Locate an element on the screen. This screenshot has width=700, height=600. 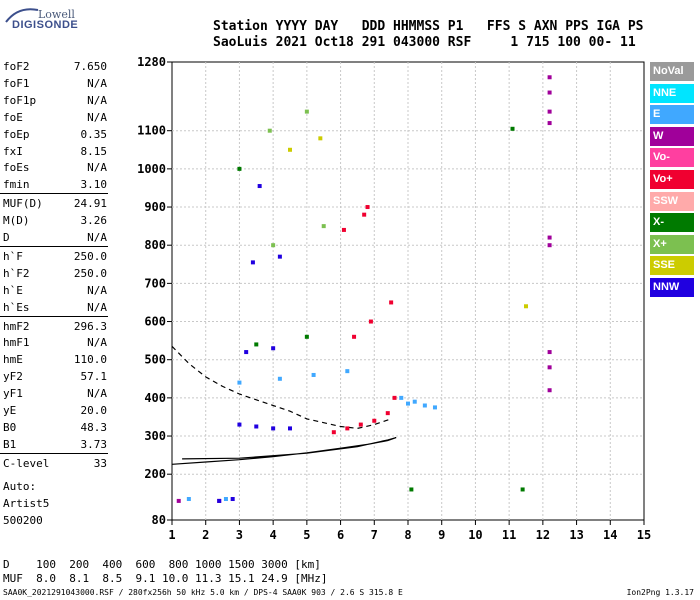
legend-item: Vo- is located at coordinates (672, 158).